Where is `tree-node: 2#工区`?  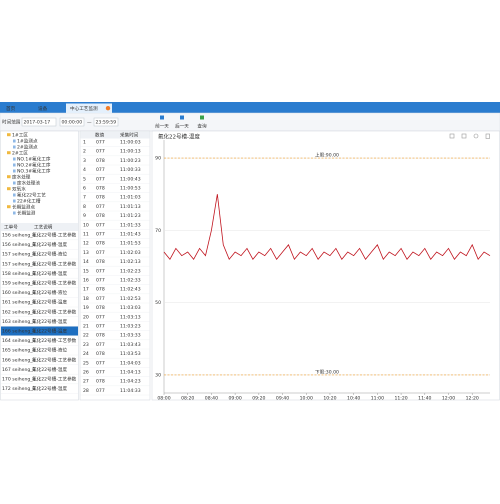
tree-node: 2#工区 is located at coordinates (20, 154).